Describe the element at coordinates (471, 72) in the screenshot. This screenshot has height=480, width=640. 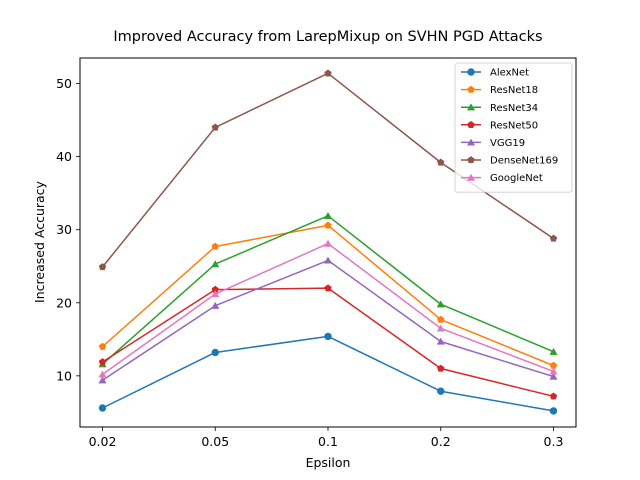
I see `legend-marker-alexnet` at that location.